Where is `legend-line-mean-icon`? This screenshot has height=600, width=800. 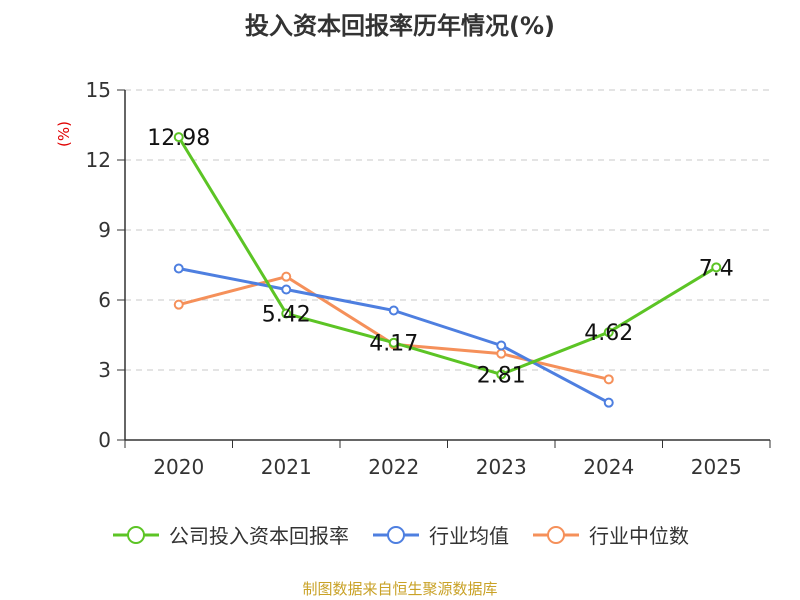 legend-line-mean-icon is located at coordinates (396, 534).